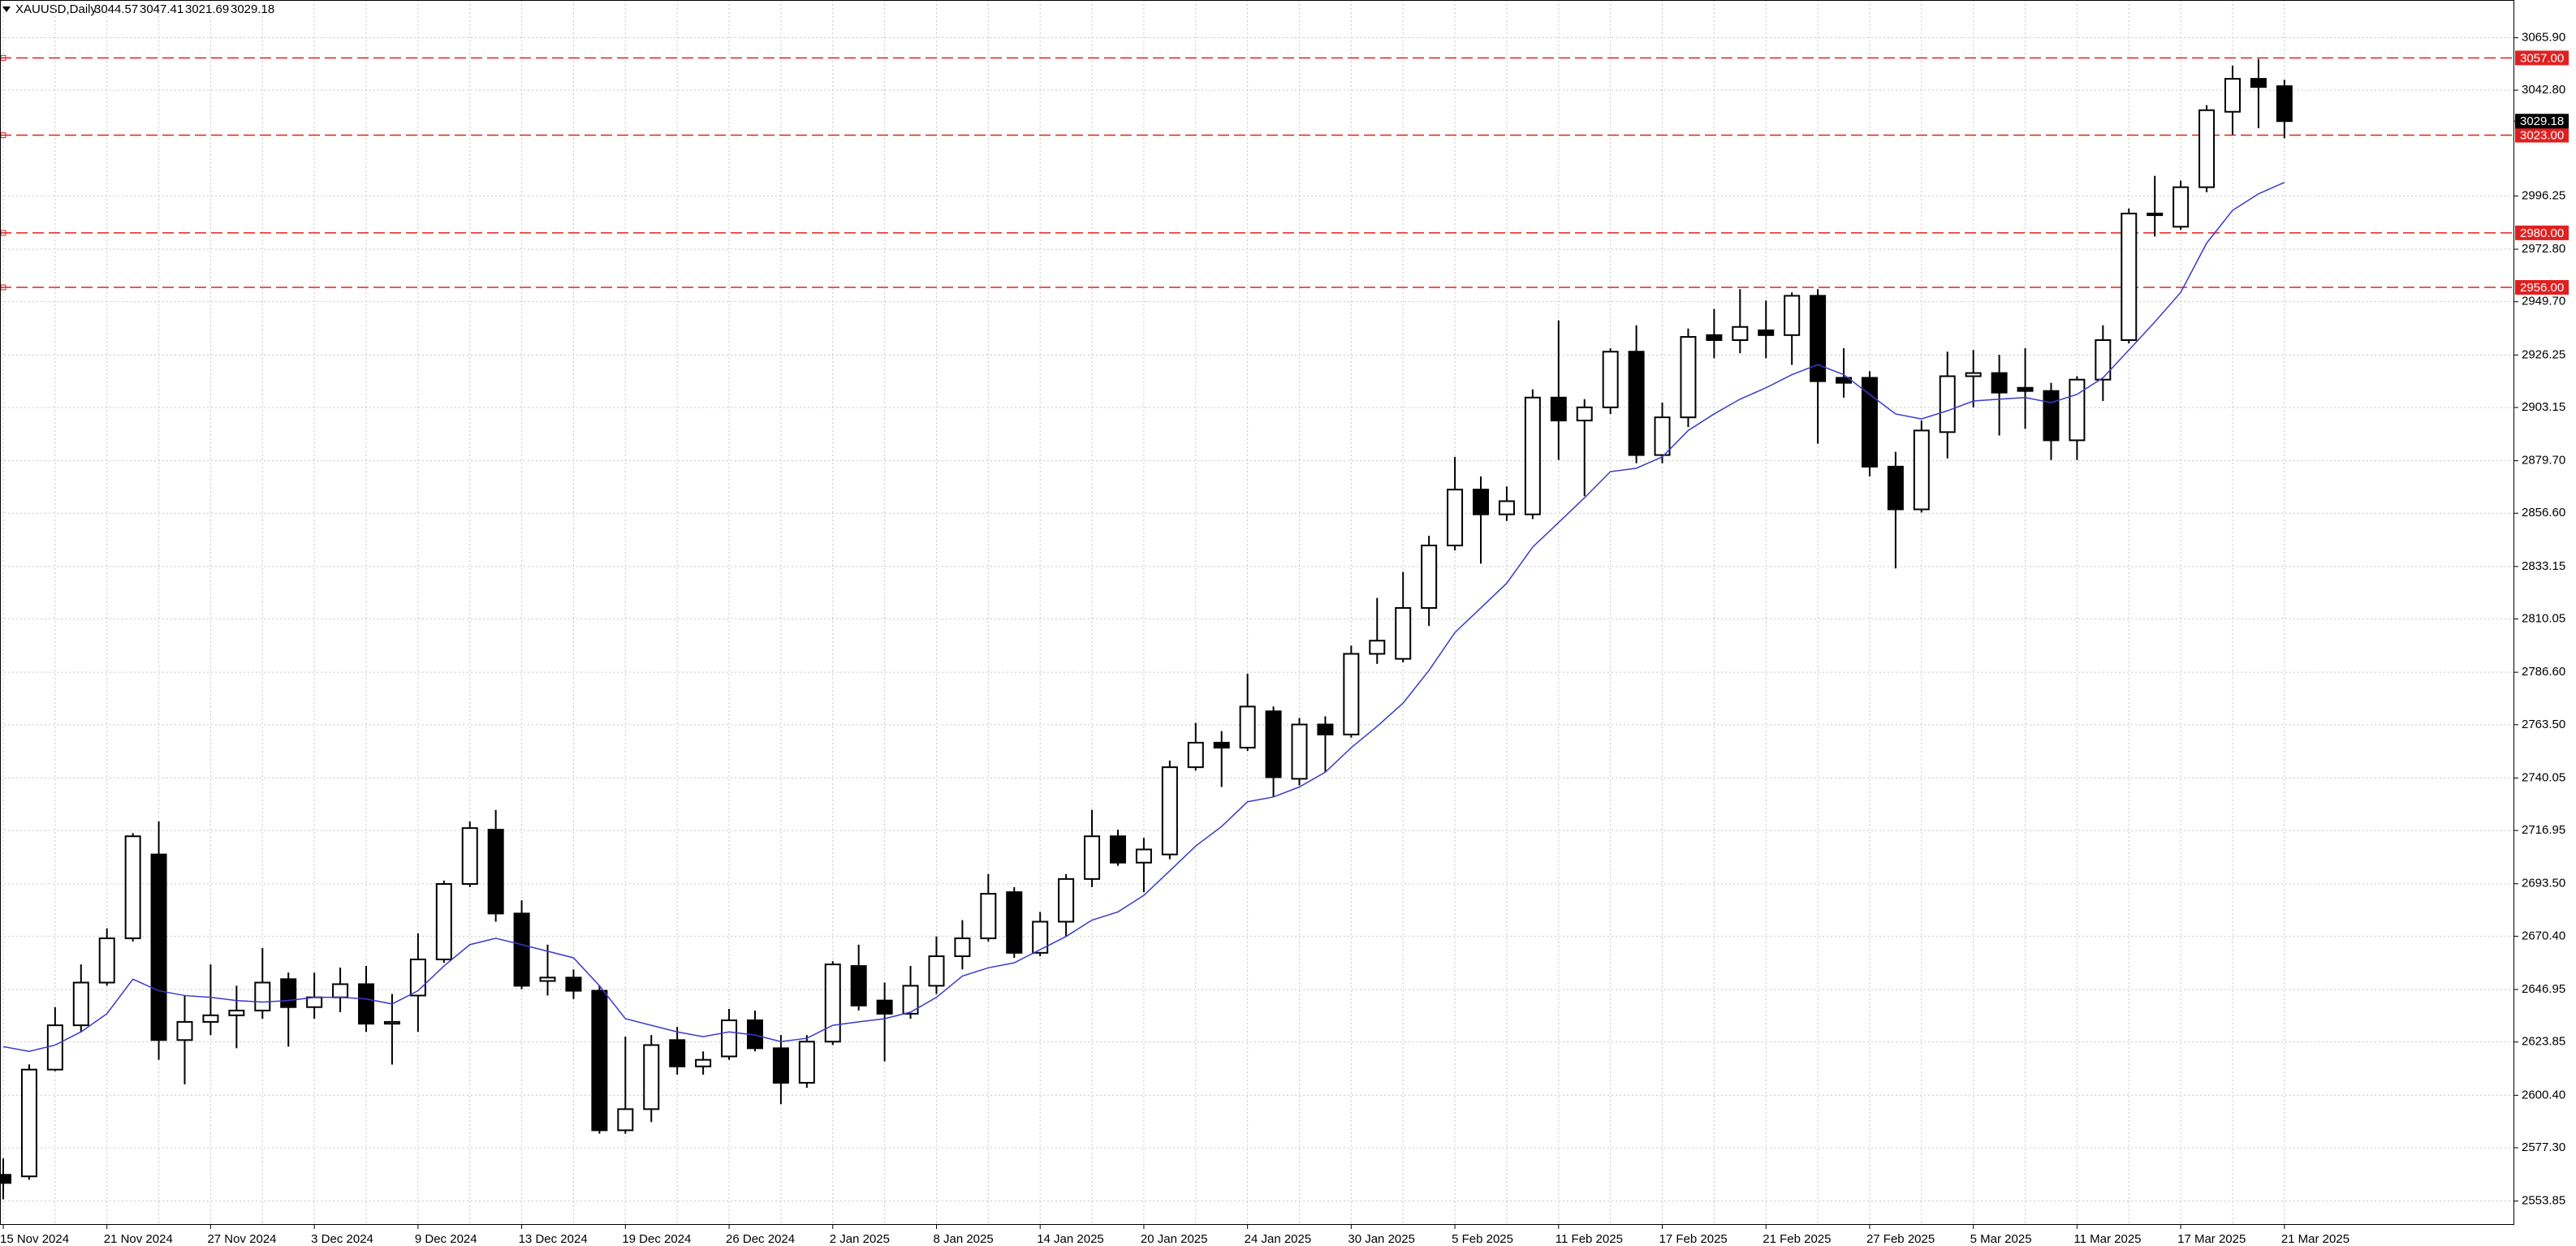  Describe the element at coordinates (1693, 1239) in the screenshot. I see `x-tick-label: 17 Feb 2025` at that location.